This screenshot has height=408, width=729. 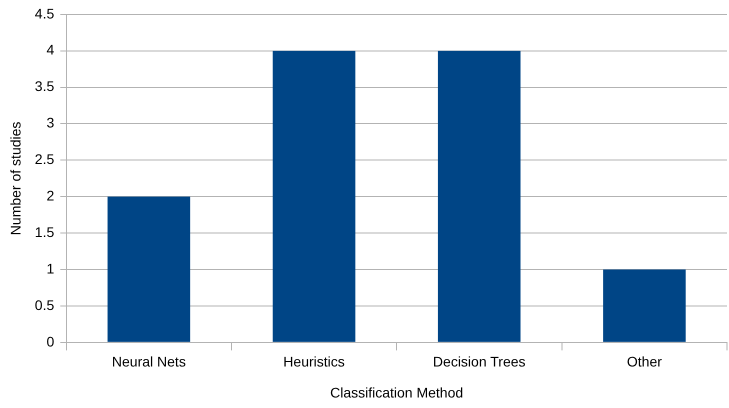 What do you see at coordinates (479, 362) in the screenshot?
I see `x-tick-label: Decision Trees` at bounding box center [479, 362].